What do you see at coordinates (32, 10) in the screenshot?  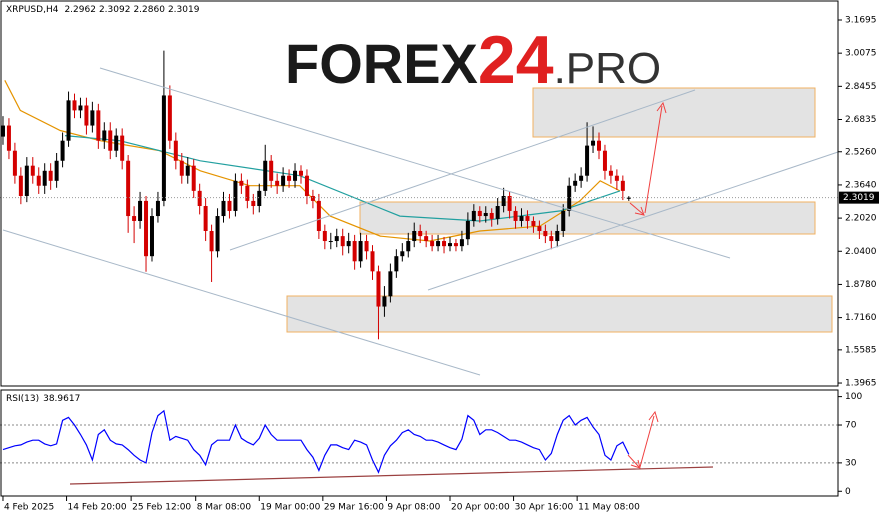 I see `symbol: XRPUSD,H4` at bounding box center [32, 10].